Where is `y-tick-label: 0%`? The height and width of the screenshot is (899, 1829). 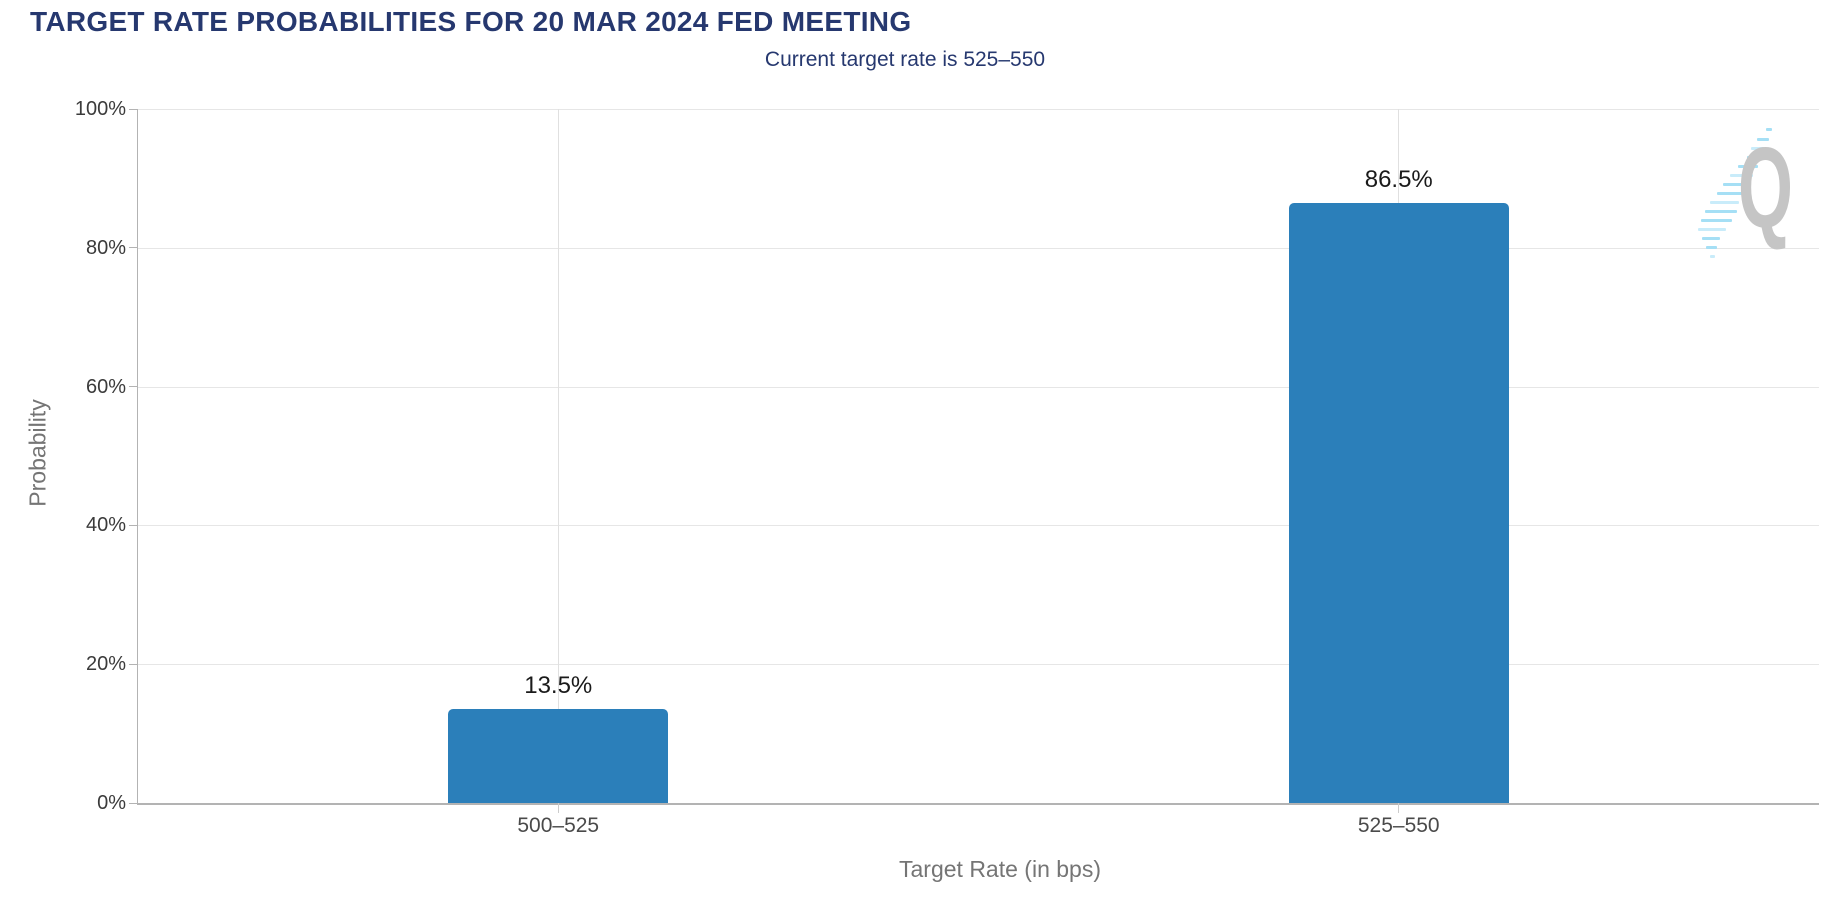 y-tick-label: 0% is located at coordinates (111, 803).